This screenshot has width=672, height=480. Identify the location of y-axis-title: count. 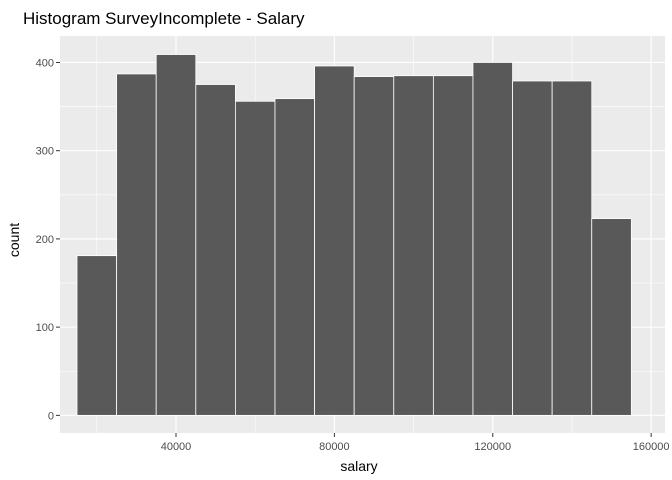
(14, 240).